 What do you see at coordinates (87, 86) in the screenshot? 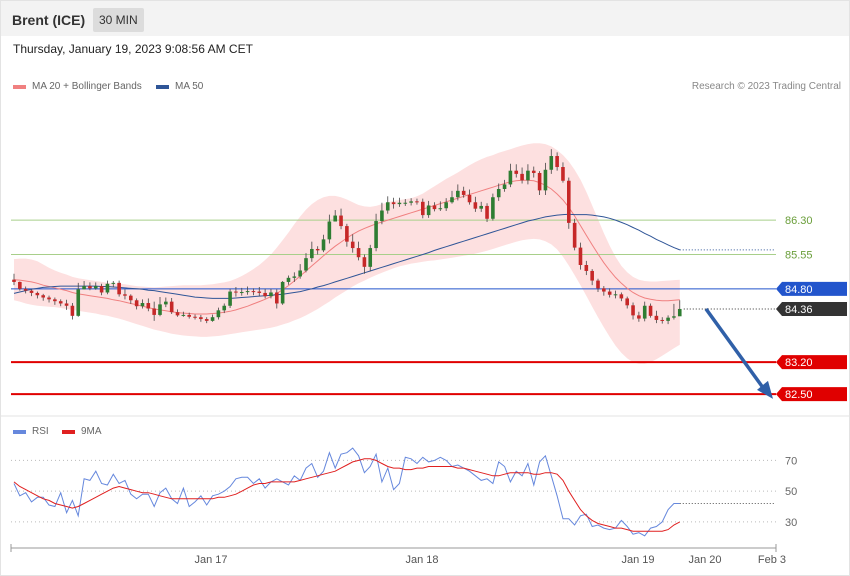
I see `legend-ma20-label: MA 20 + Bollinger Bands` at bounding box center [87, 86].